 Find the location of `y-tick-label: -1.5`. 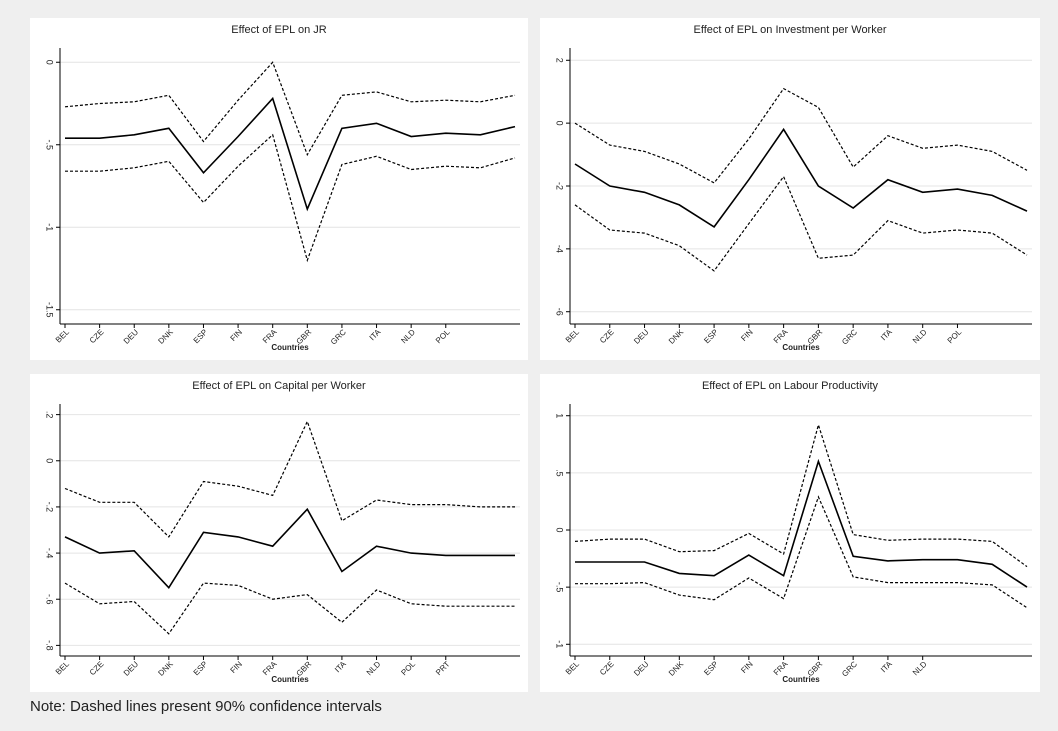

y-tick-label: -1.5 is located at coordinates (50, 310).